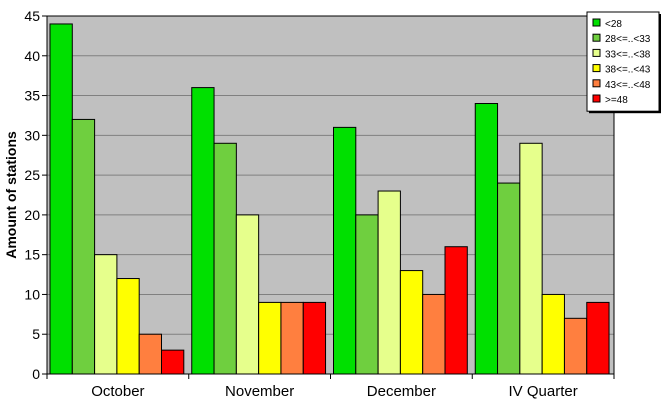 This screenshot has height=415, width=667. Describe the element at coordinates (36, 374) in the screenshot. I see `y-tick-label: 0` at that location.